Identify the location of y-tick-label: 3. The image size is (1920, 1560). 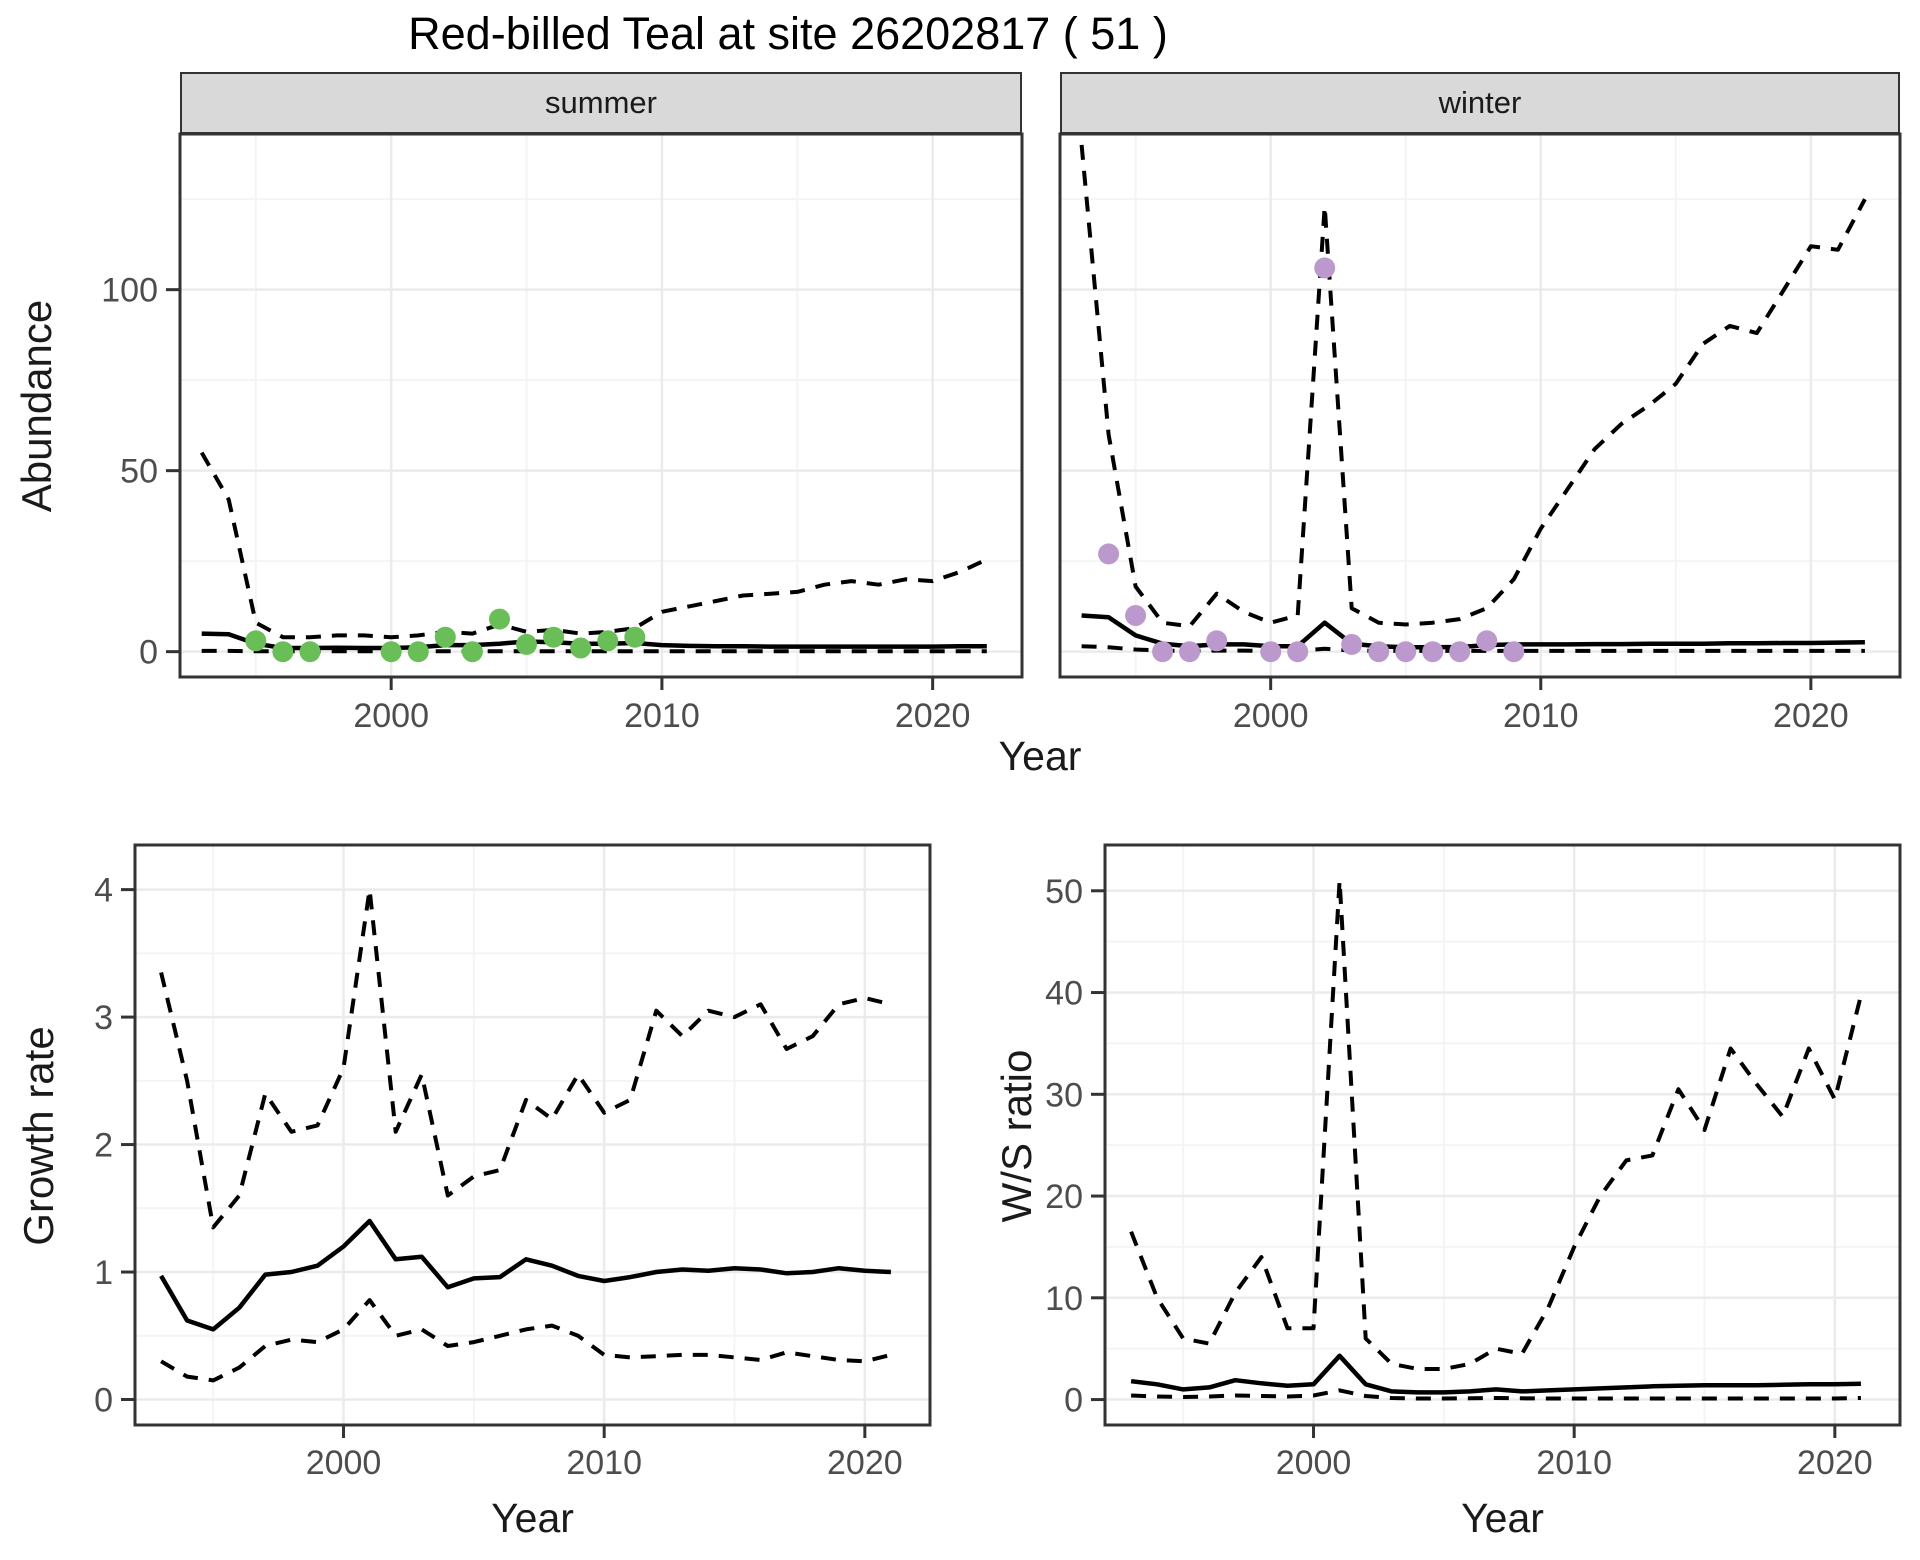
(103, 1018).